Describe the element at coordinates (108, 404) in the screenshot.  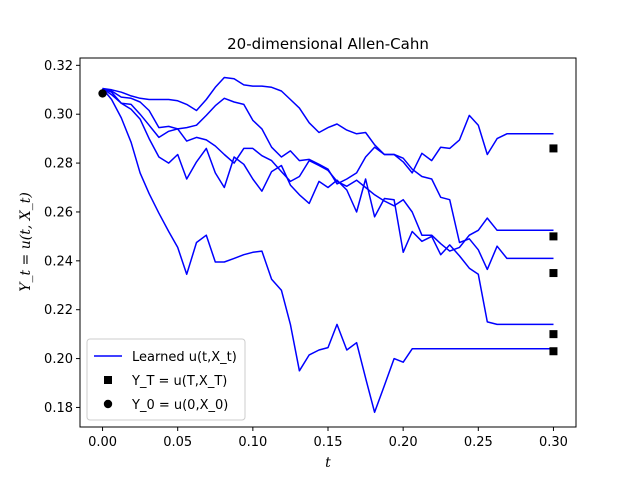
I see `legend-circle-swatch` at that location.